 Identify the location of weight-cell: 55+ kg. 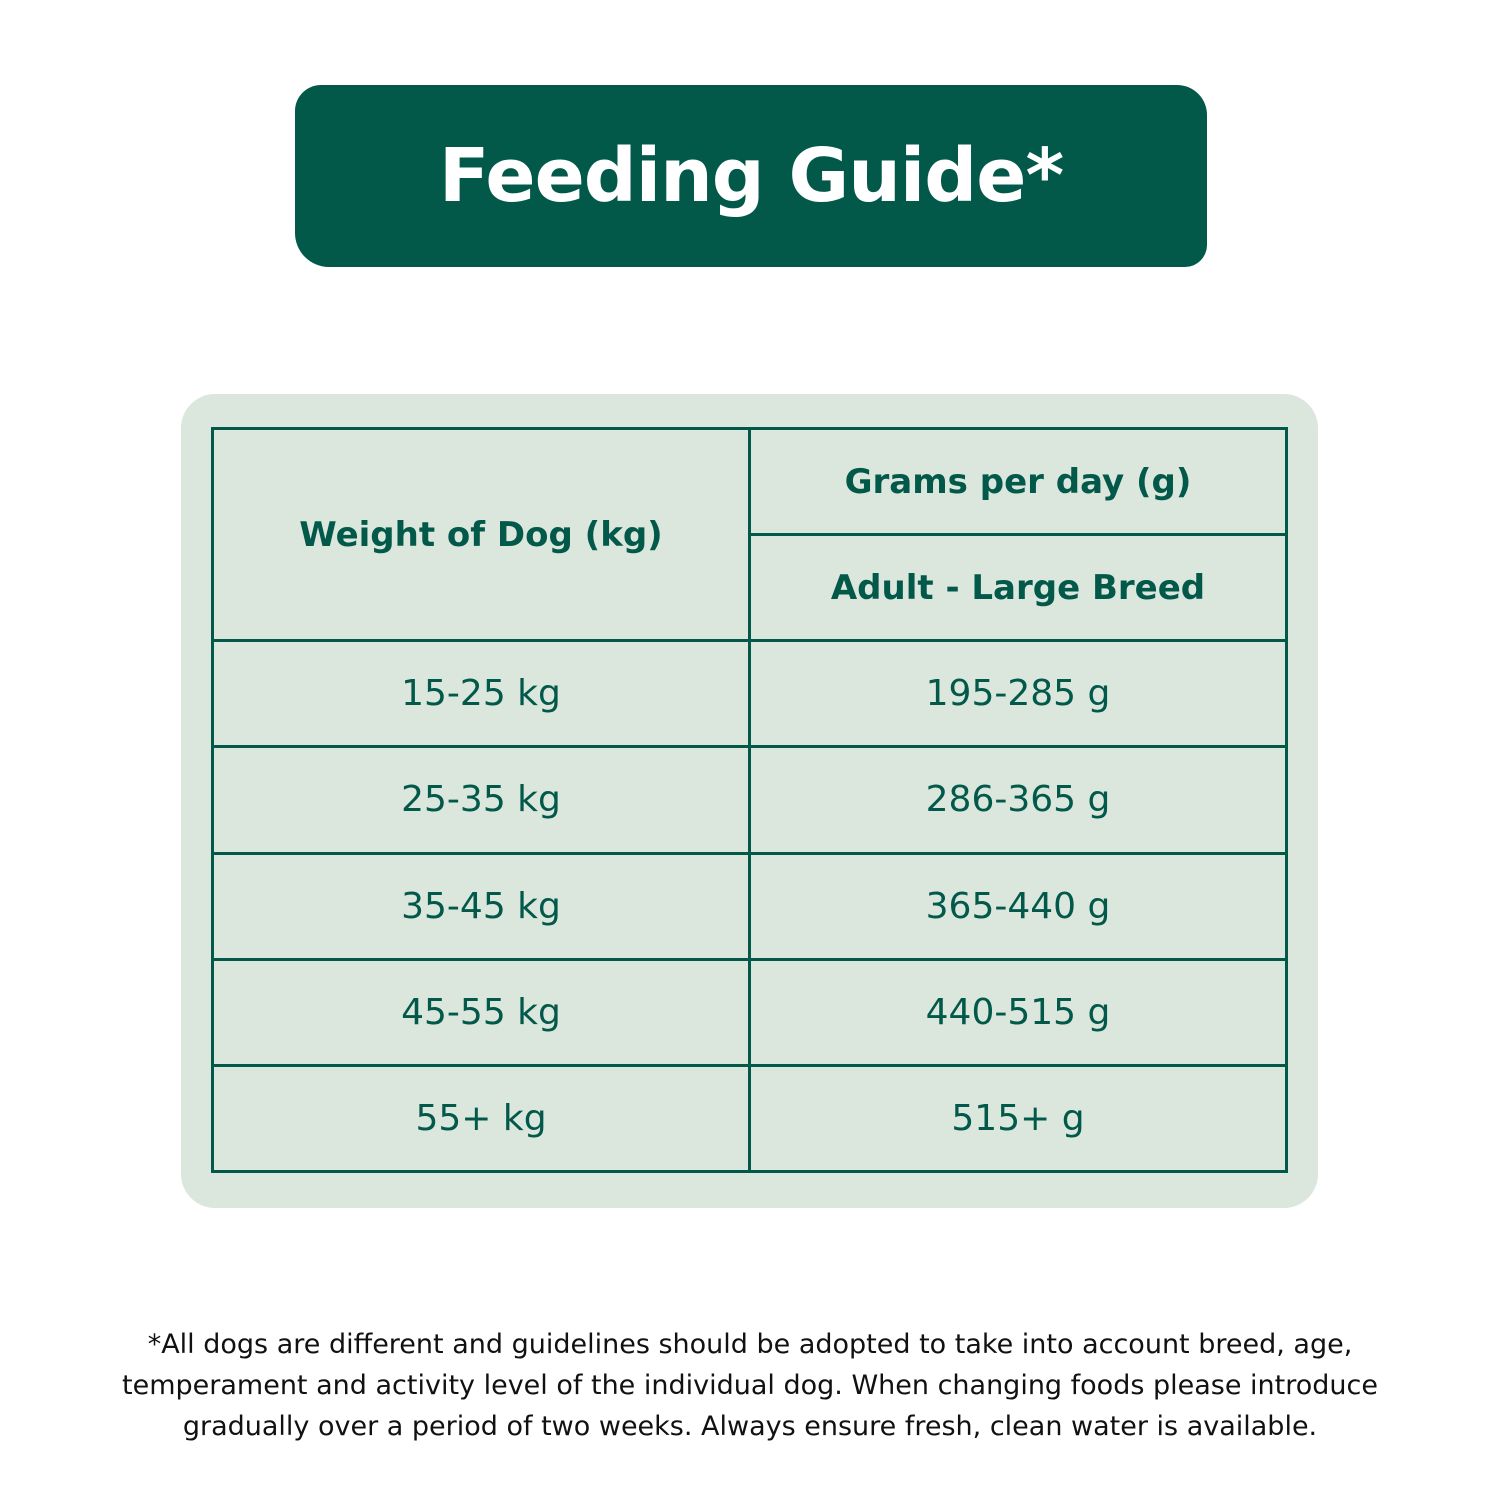
(481, 1118).